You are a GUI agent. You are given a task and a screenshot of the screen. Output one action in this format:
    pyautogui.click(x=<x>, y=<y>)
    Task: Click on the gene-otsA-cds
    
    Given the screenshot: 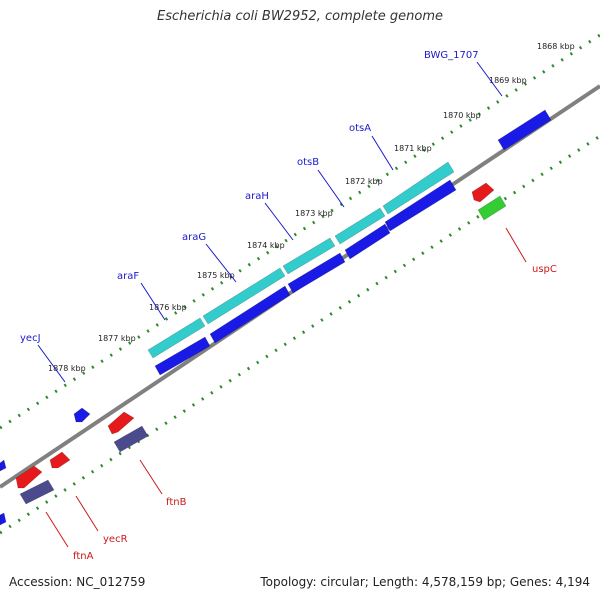 What is the action you would take?
    pyautogui.click(x=420, y=205)
    